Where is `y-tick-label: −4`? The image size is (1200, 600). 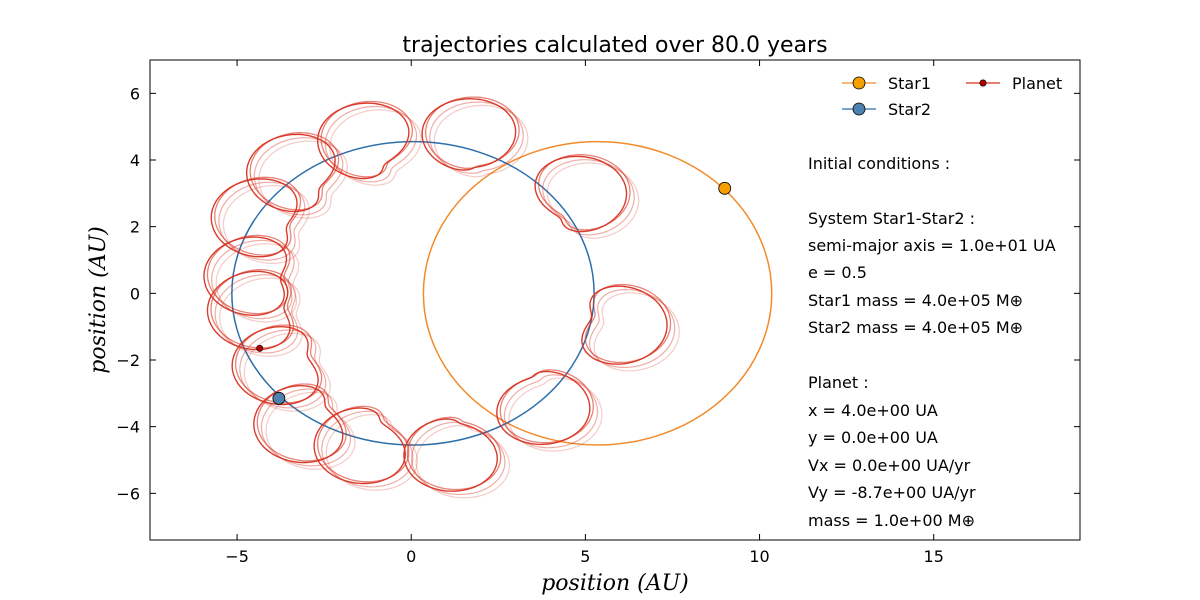 y-tick-label: −4 is located at coordinates (128, 427).